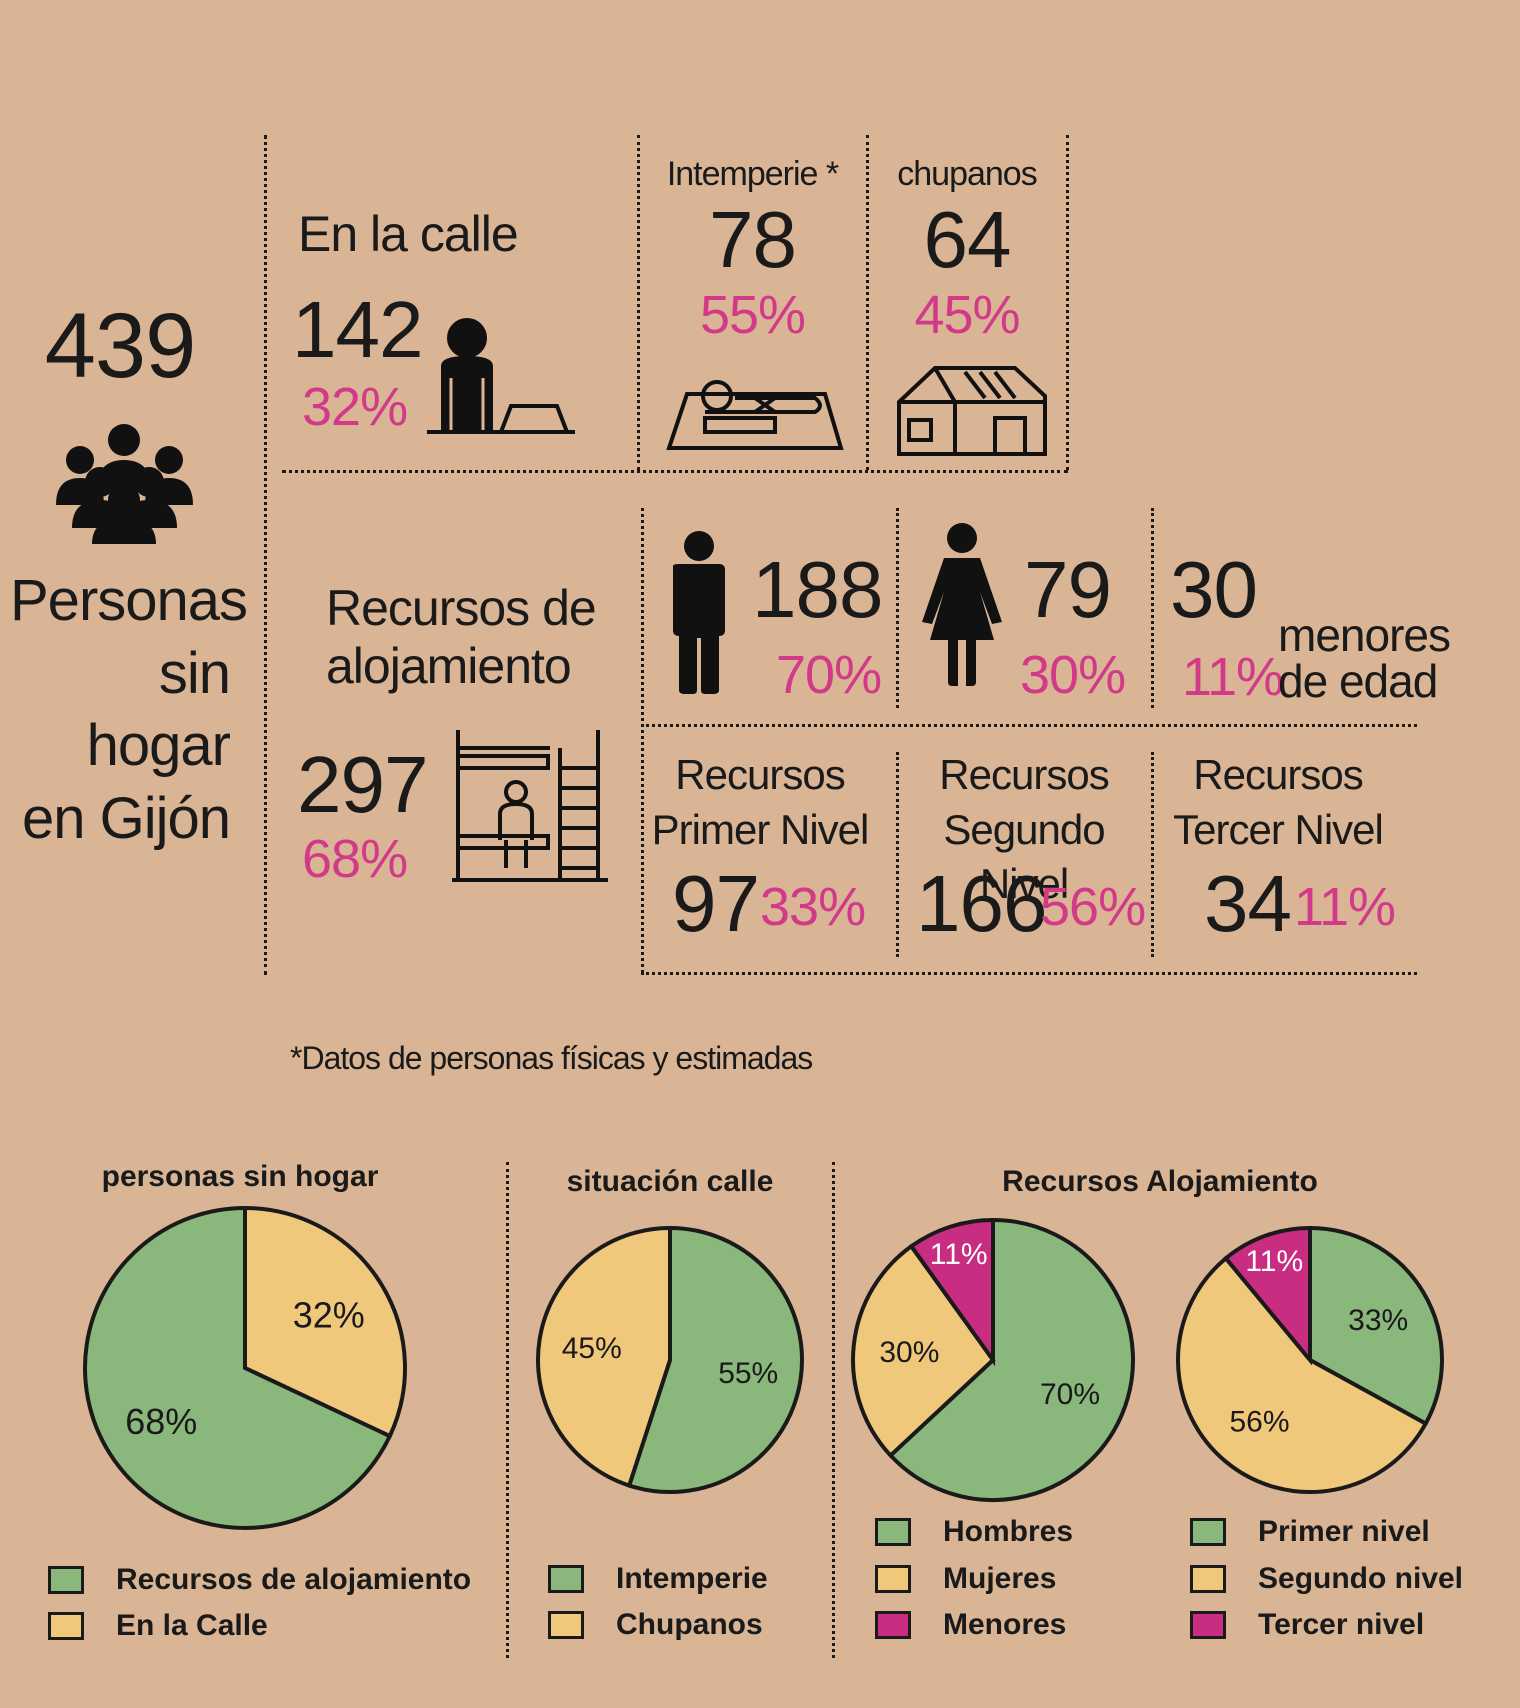 This screenshot has height=1708, width=1520. I want to click on pie2-legend-item: Chupanos, so click(655, 1625).